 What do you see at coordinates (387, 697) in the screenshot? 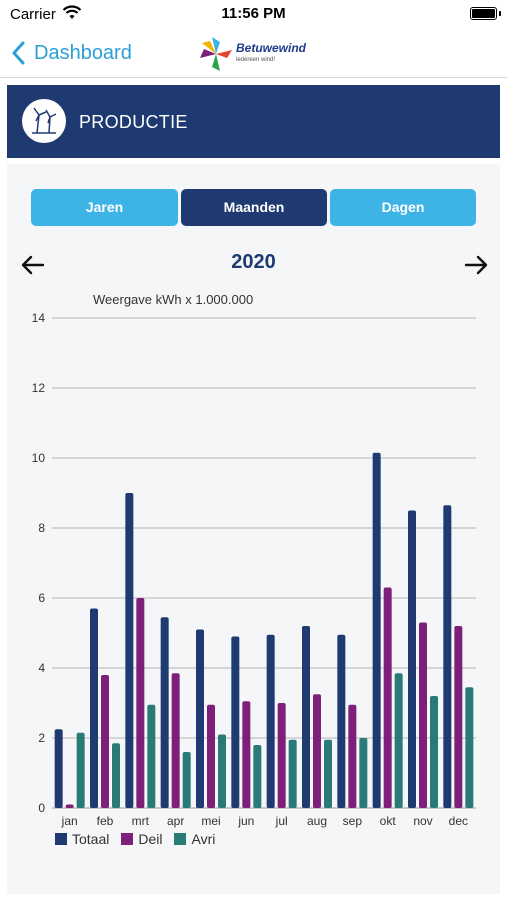
I see `bar-deil-okt` at bounding box center [387, 697].